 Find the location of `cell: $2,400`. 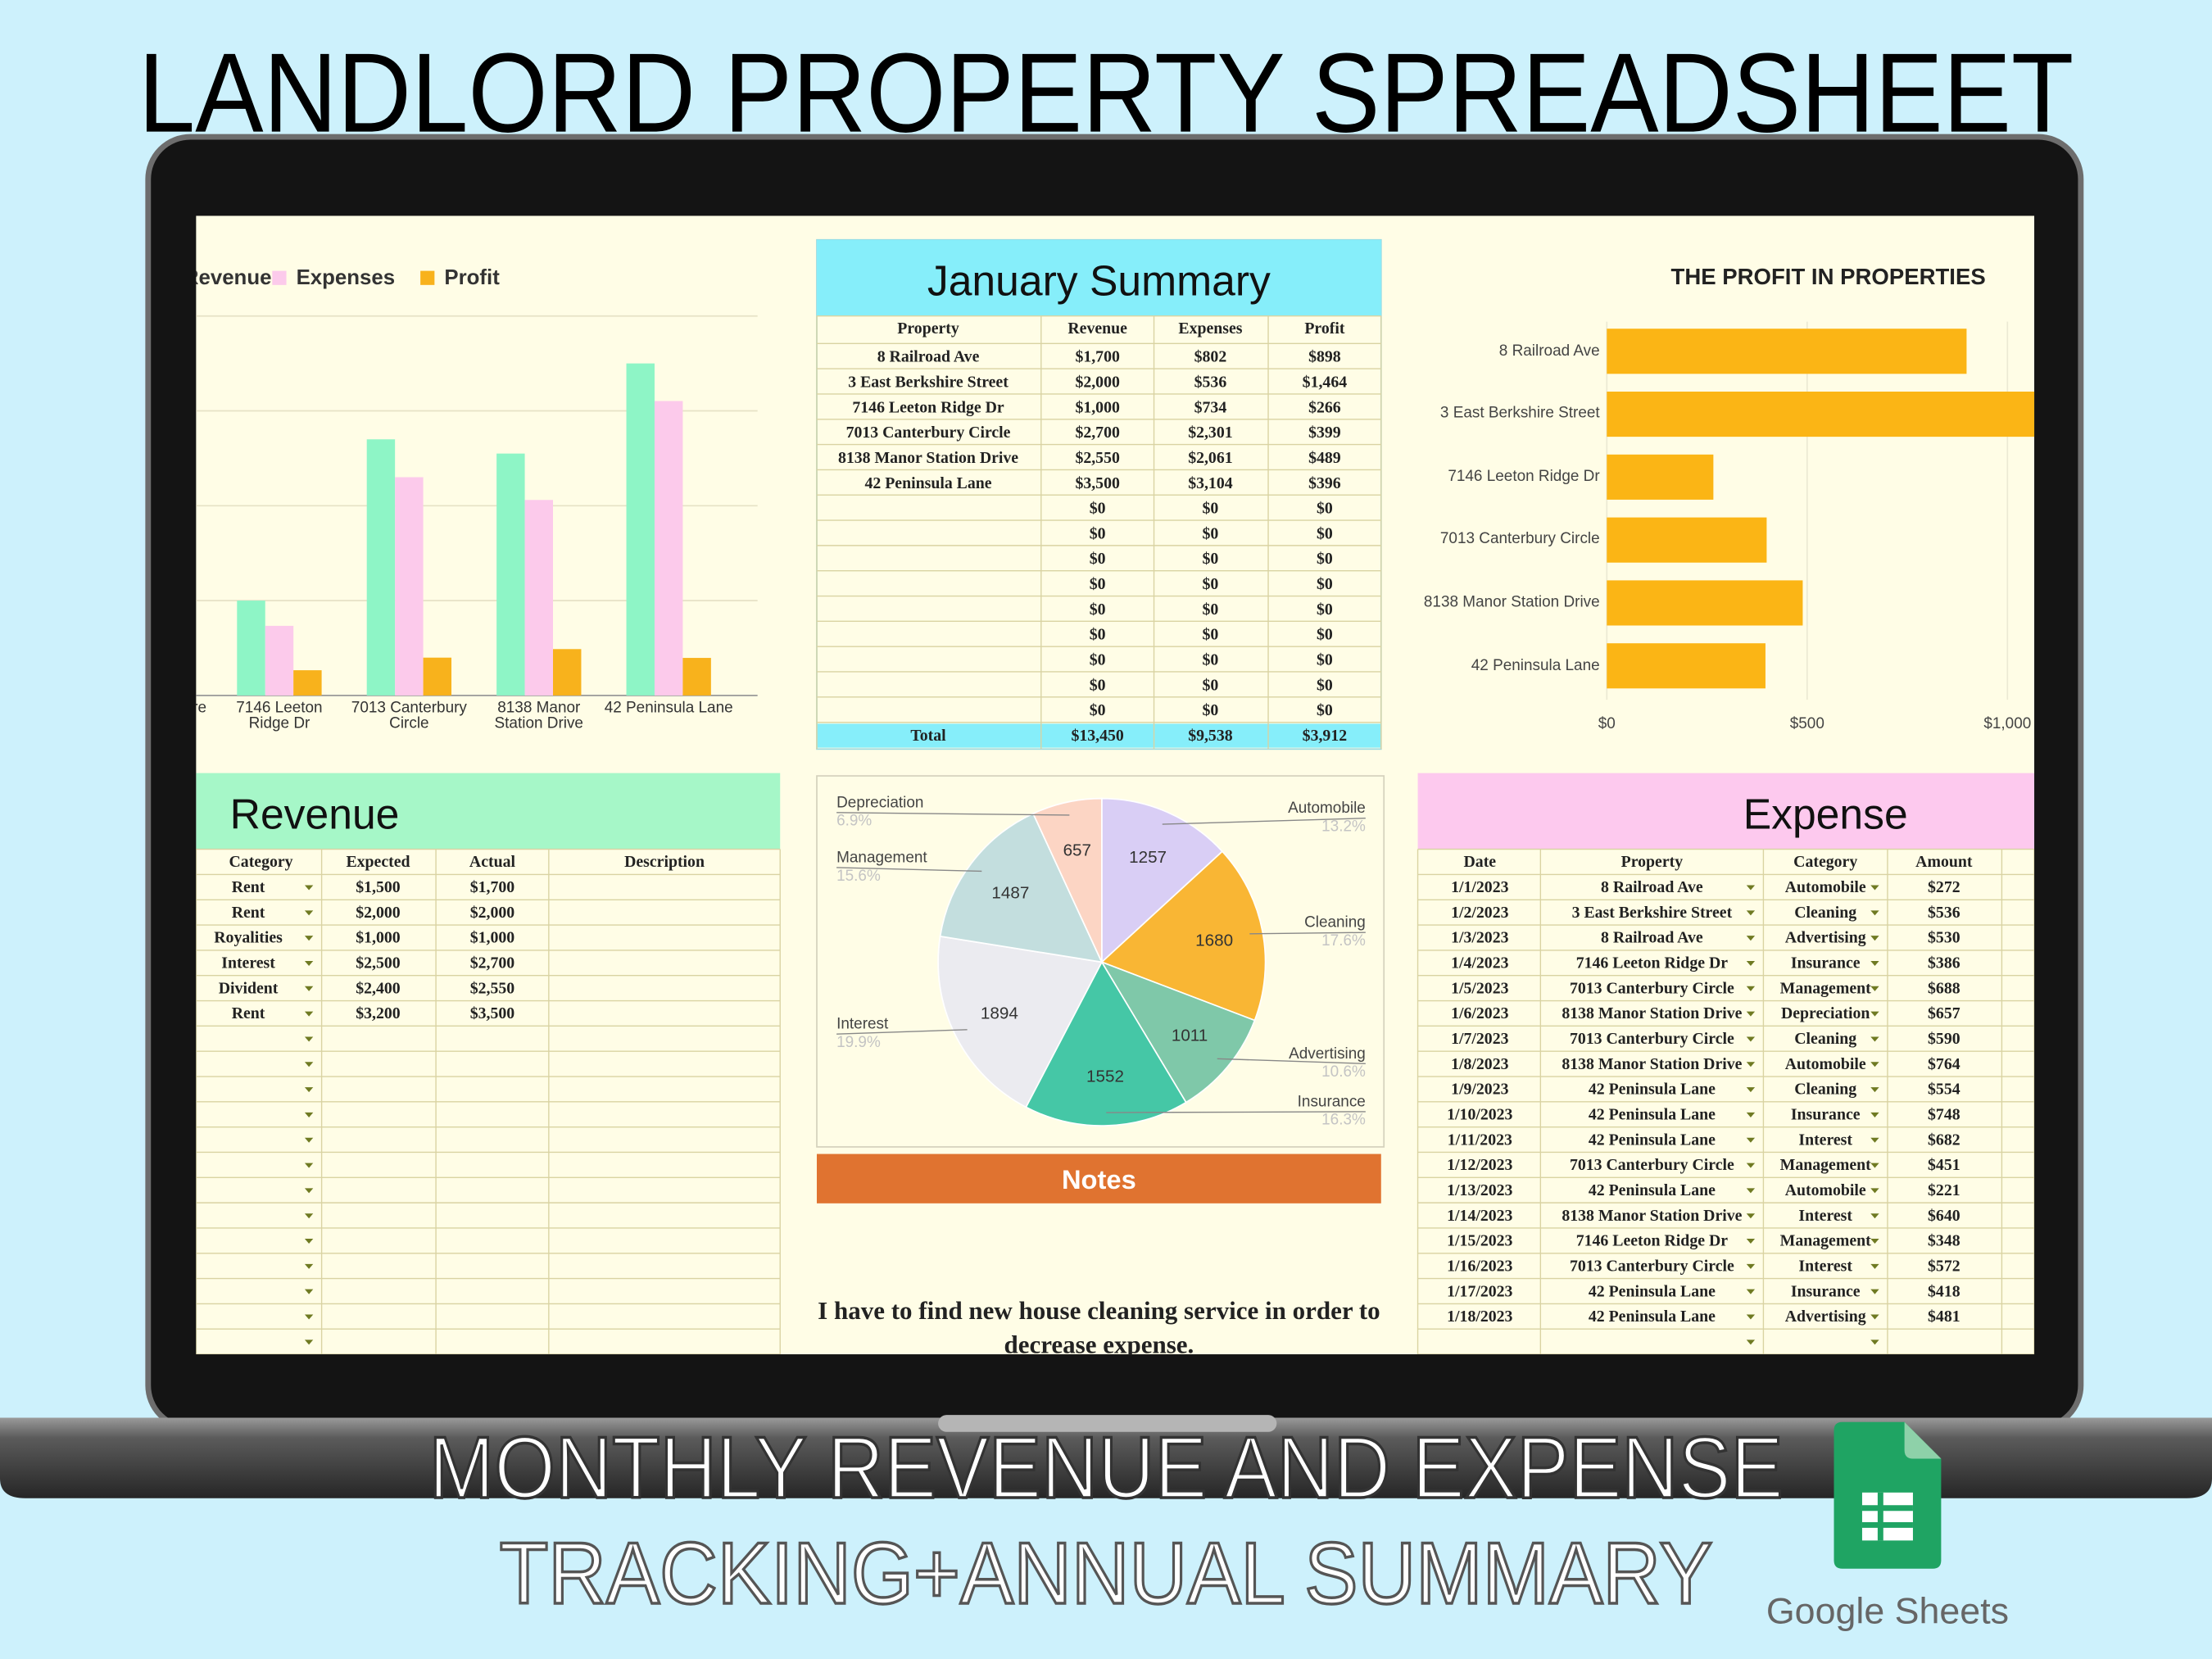

cell: $2,400 is located at coordinates (378, 988).